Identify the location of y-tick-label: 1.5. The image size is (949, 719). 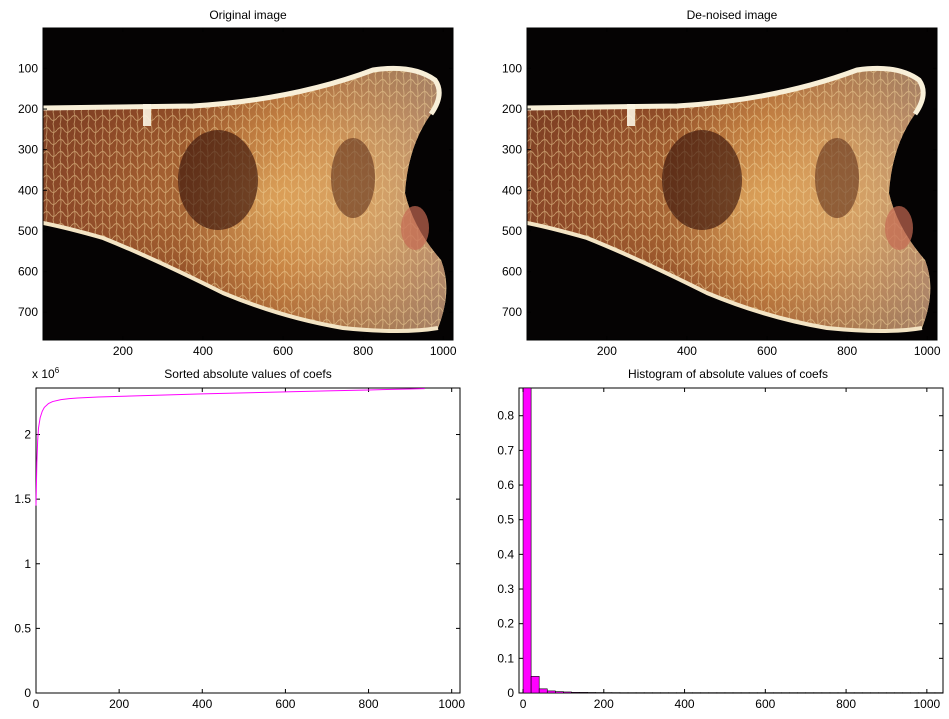
(22, 499).